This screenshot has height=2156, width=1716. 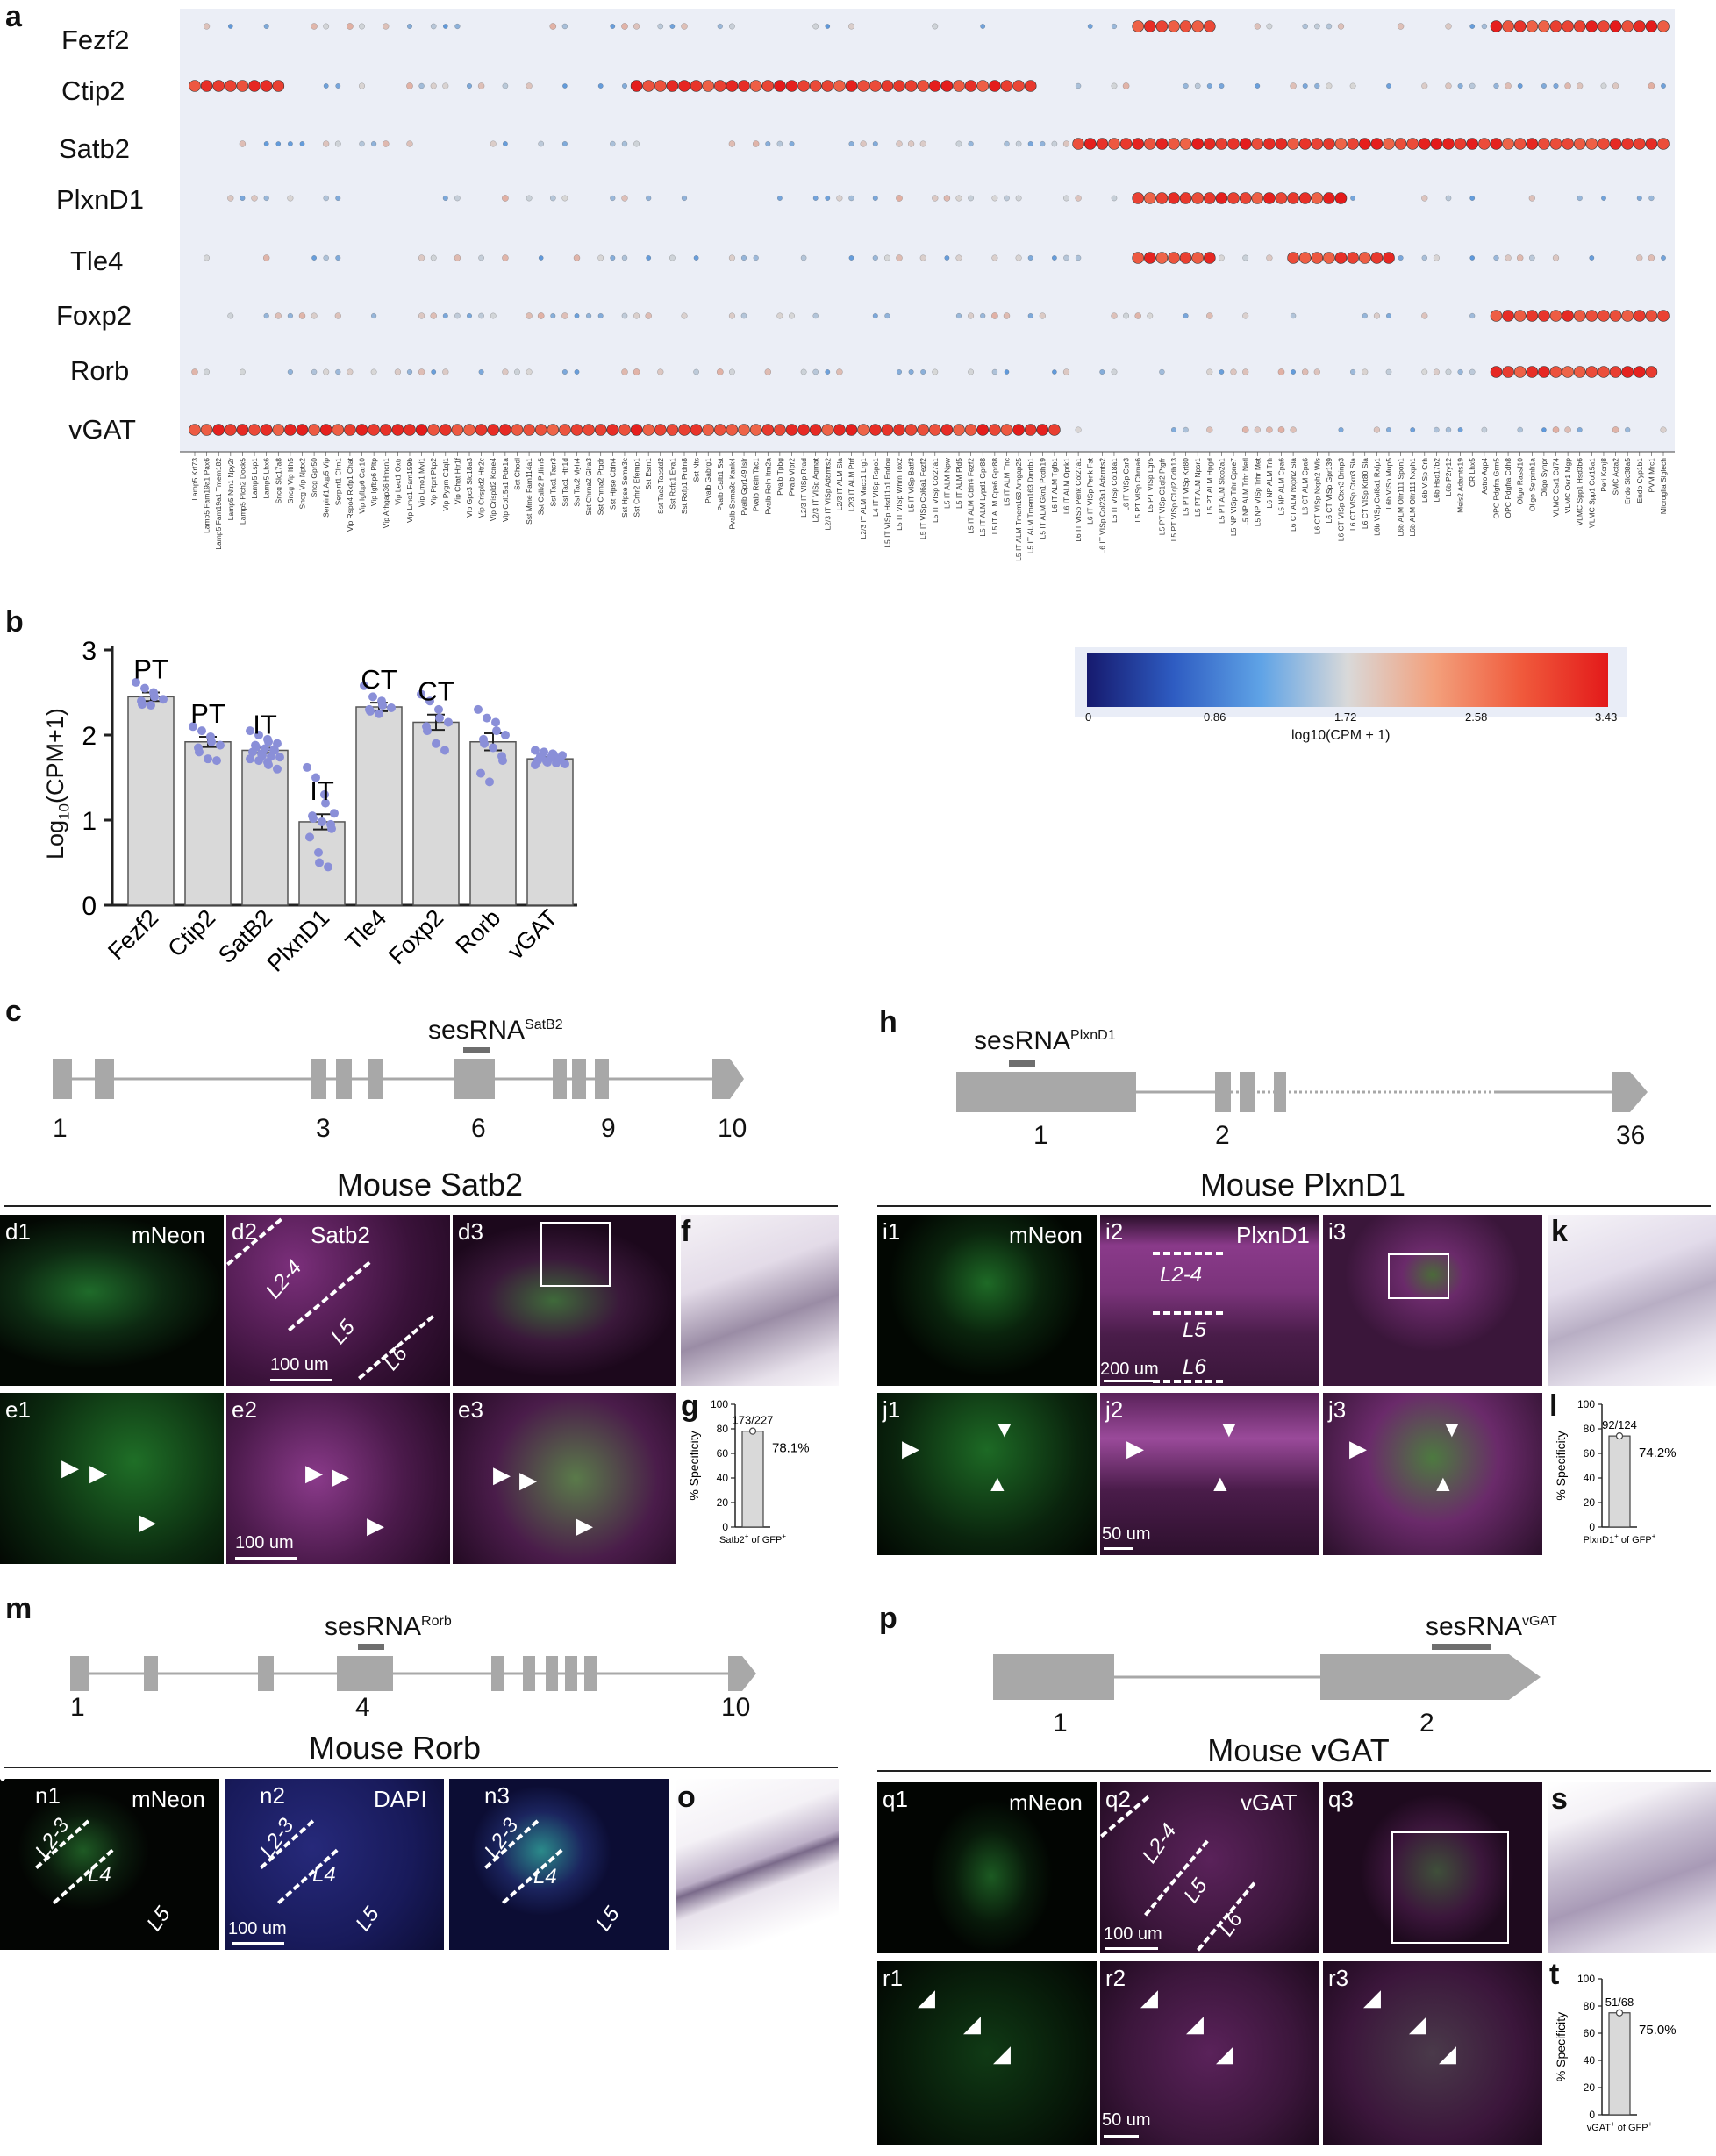 What do you see at coordinates (1424, 480) in the screenshot?
I see `x-tick-label: L6b VISp Crh` at bounding box center [1424, 480].